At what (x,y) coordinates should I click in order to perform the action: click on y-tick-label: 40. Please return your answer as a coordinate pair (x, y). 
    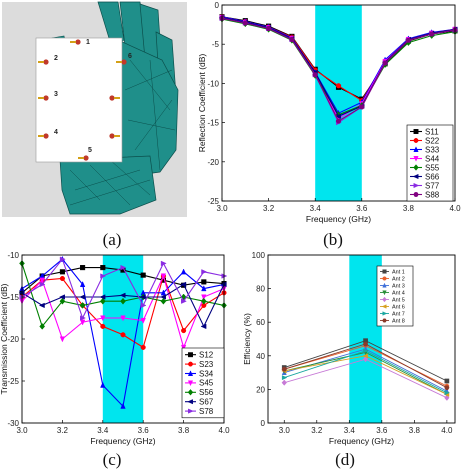
    Looking at the image, I should click on (260, 356).